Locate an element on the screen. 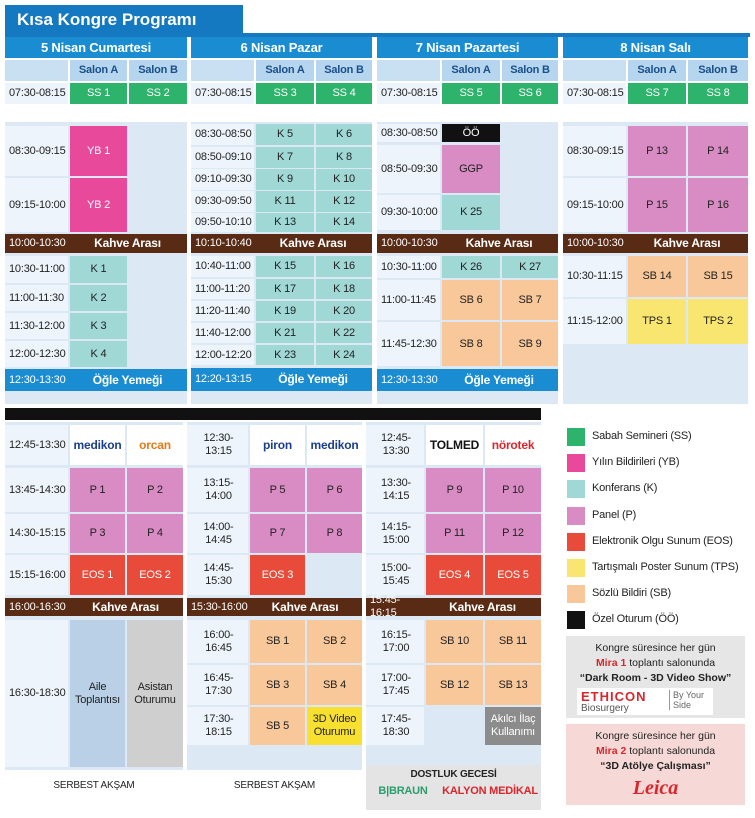 This screenshot has height=818, width=755. session: SB 7 is located at coordinates (530, 300).